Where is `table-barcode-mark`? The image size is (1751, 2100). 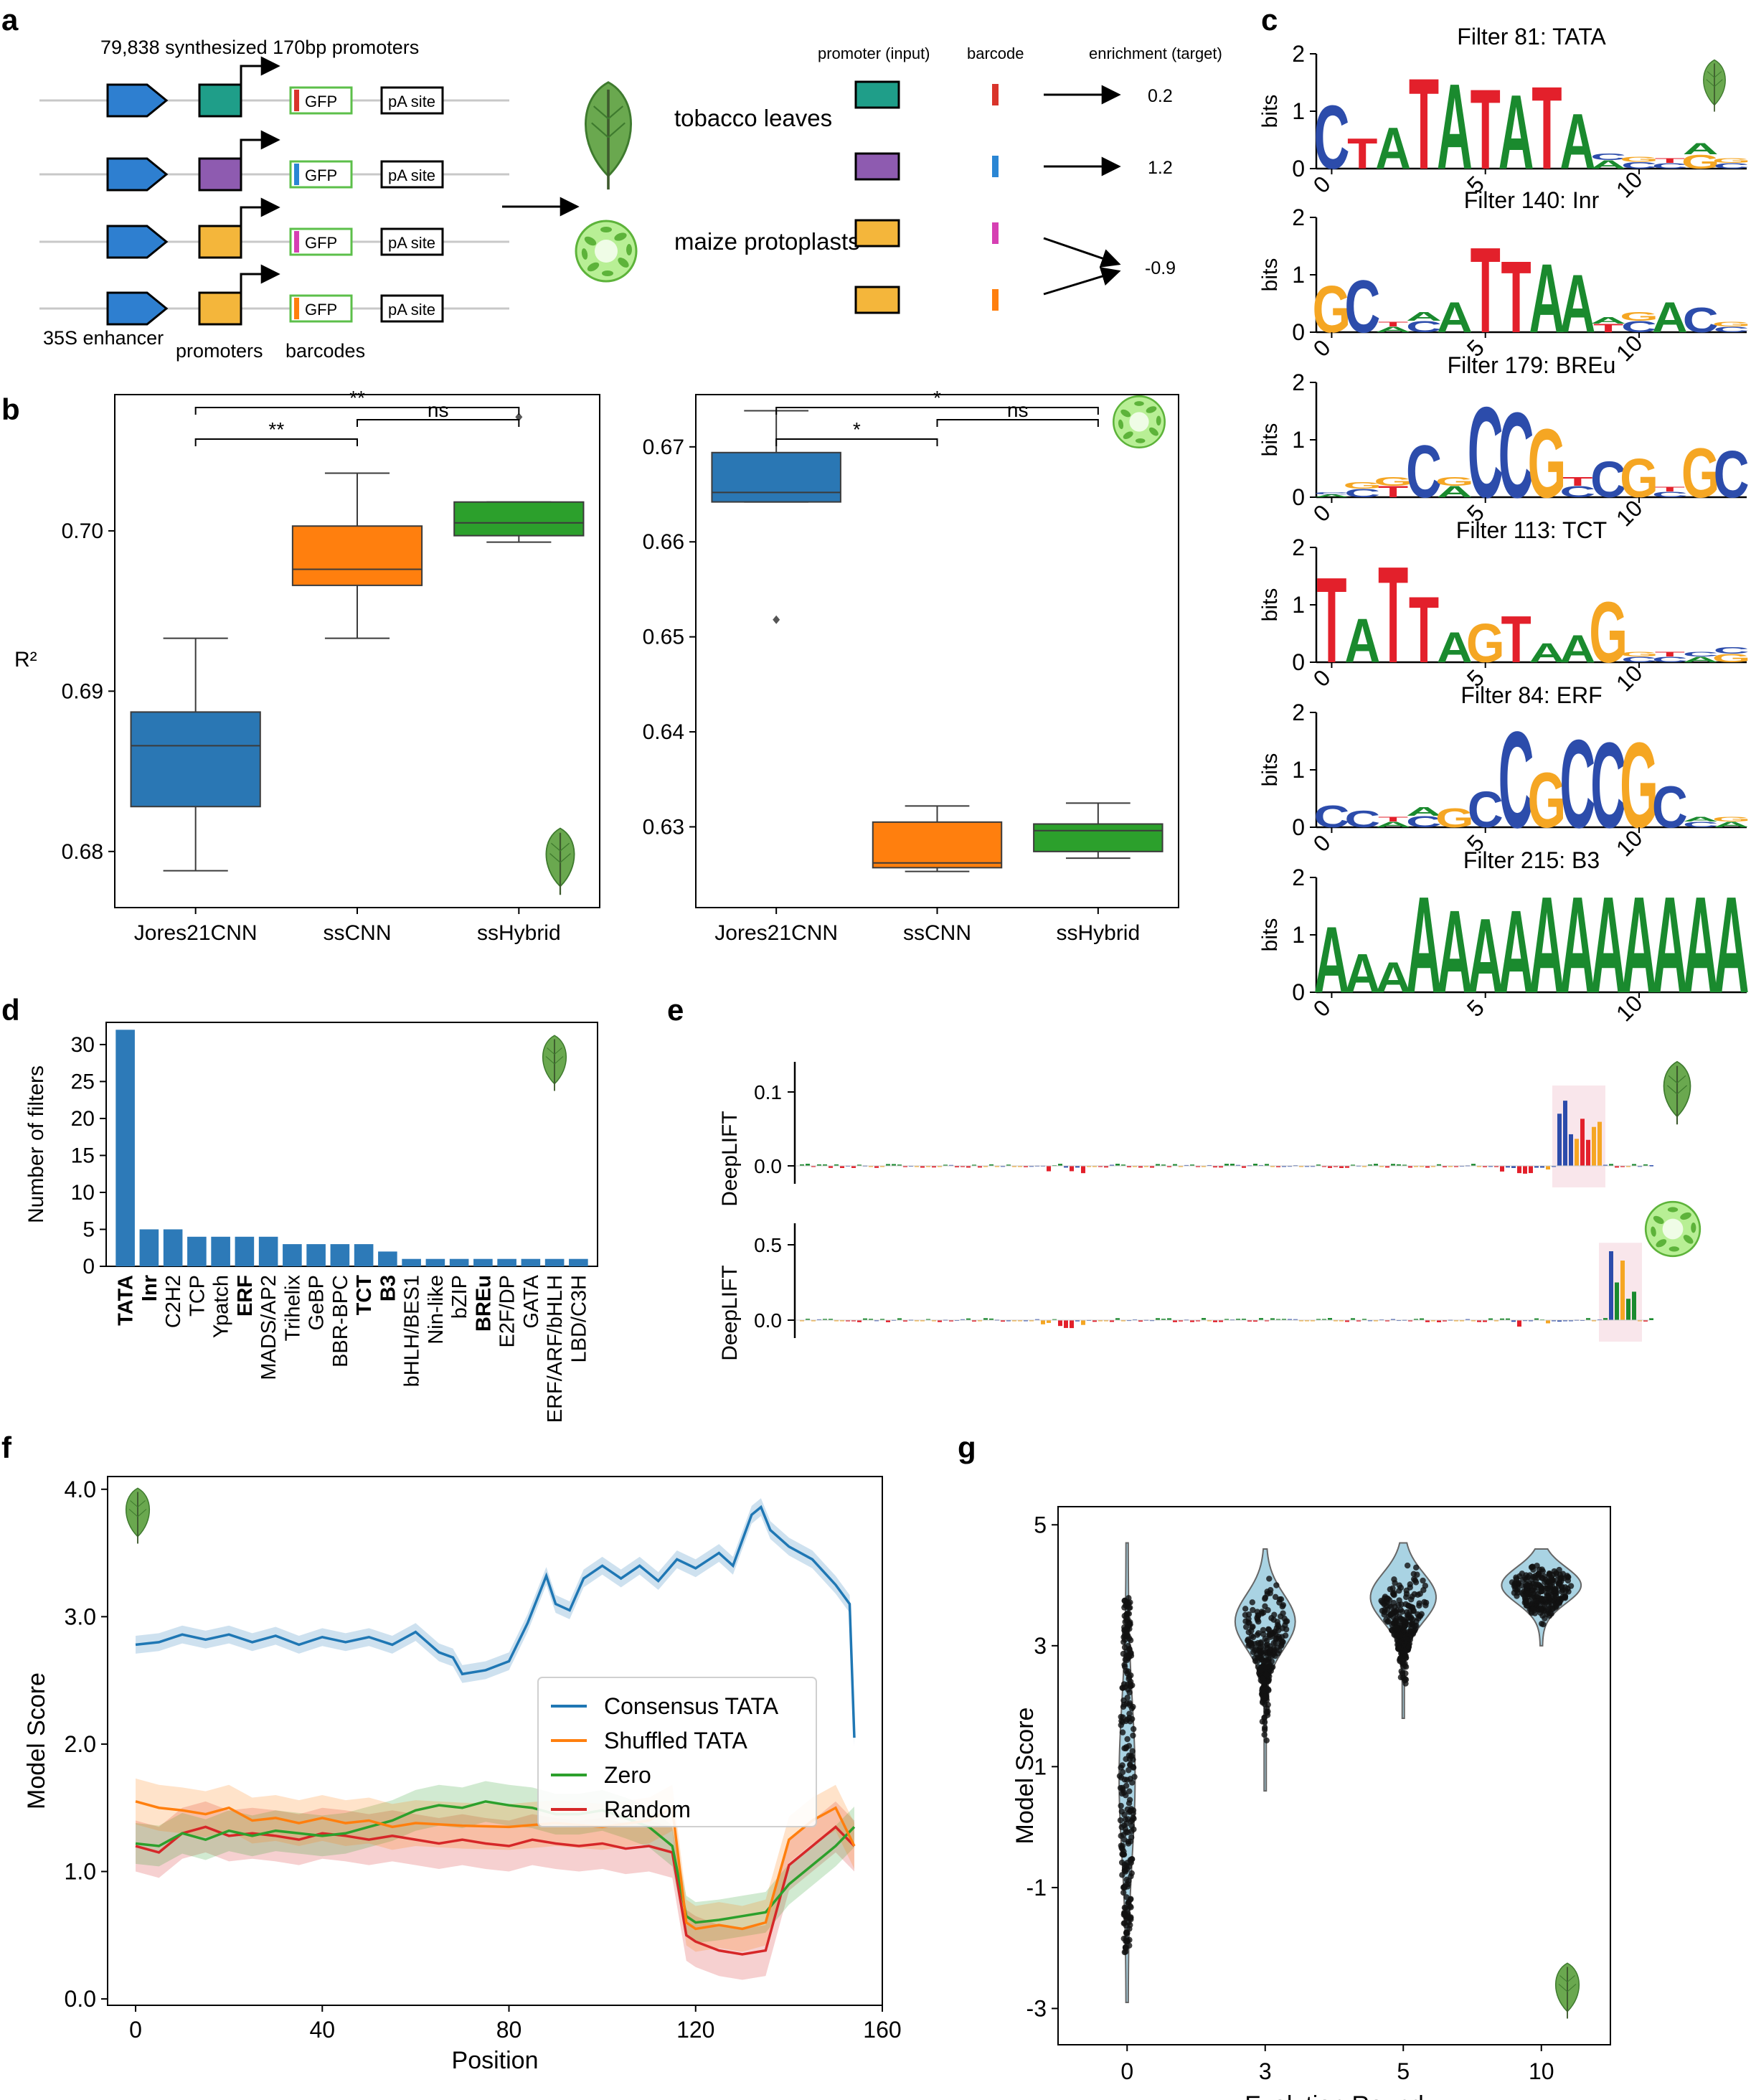
table-barcode-mark is located at coordinates (995, 95).